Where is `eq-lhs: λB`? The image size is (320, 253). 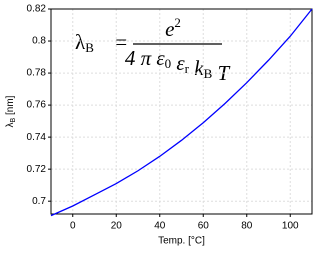
eq-lhs: λB is located at coordinates (84, 42).